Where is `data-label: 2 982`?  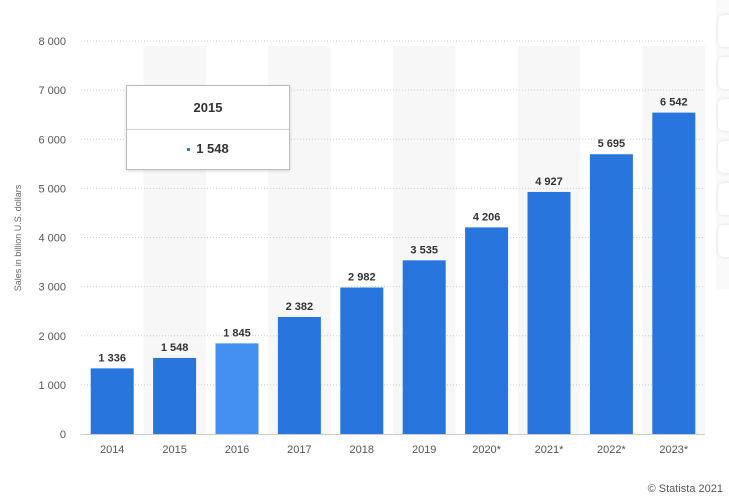
data-label: 2 982 is located at coordinates (362, 278).